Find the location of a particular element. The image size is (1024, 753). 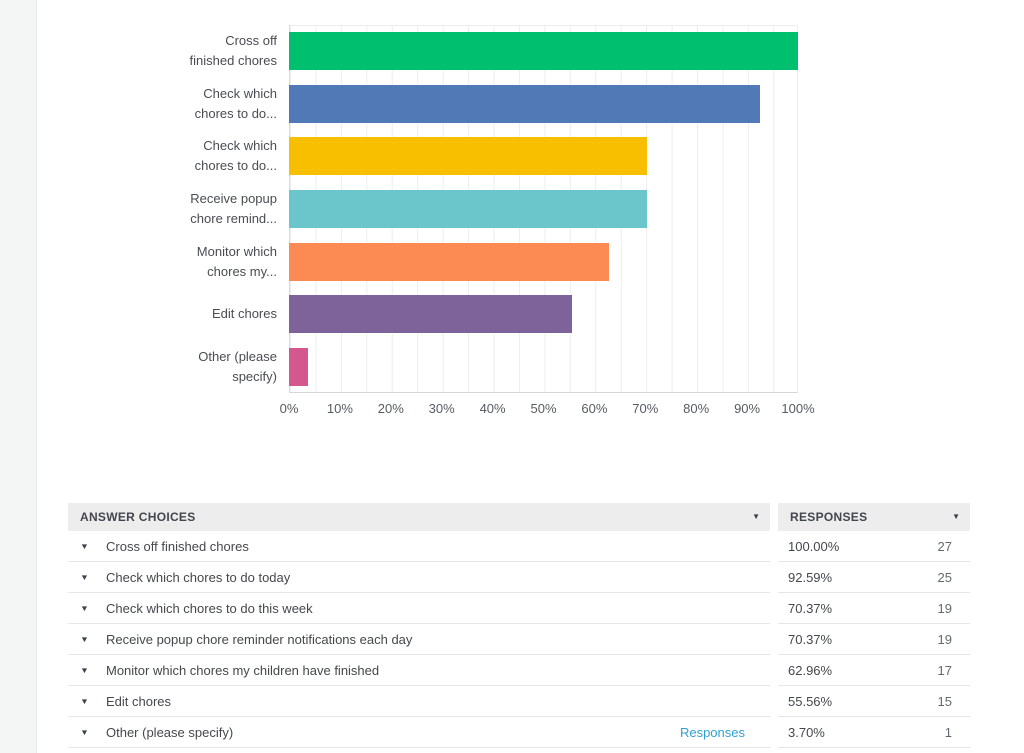

table-row: ▼ Check which chores to do today 92.59% 25 is located at coordinates (519, 577).